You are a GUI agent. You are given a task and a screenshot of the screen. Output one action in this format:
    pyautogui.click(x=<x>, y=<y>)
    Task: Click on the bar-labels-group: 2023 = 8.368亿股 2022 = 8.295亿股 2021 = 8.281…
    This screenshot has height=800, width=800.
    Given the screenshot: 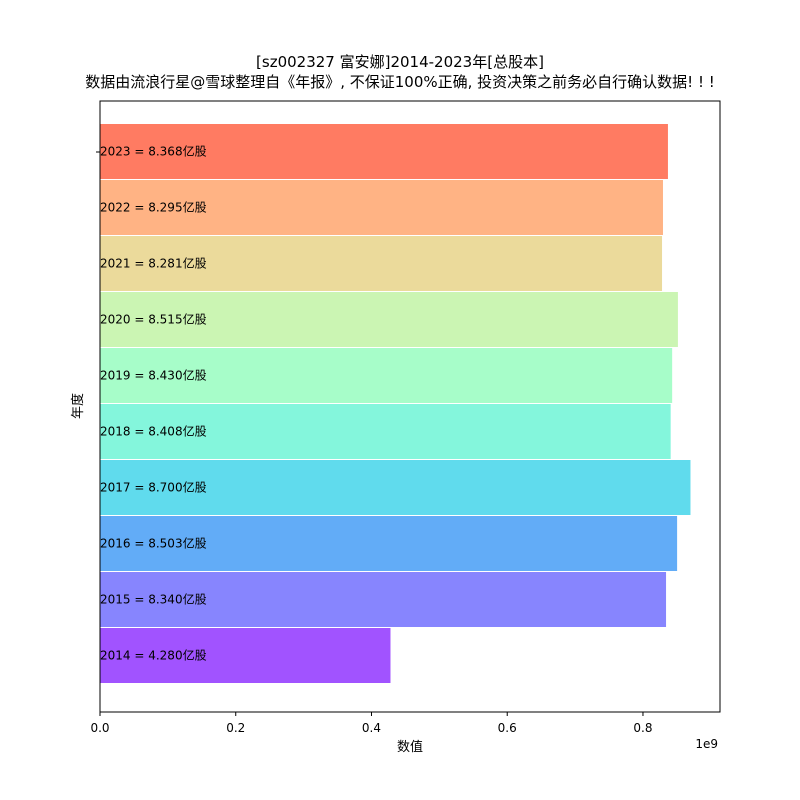 What is the action you would take?
    pyautogui.click(x=153, y=403)
    